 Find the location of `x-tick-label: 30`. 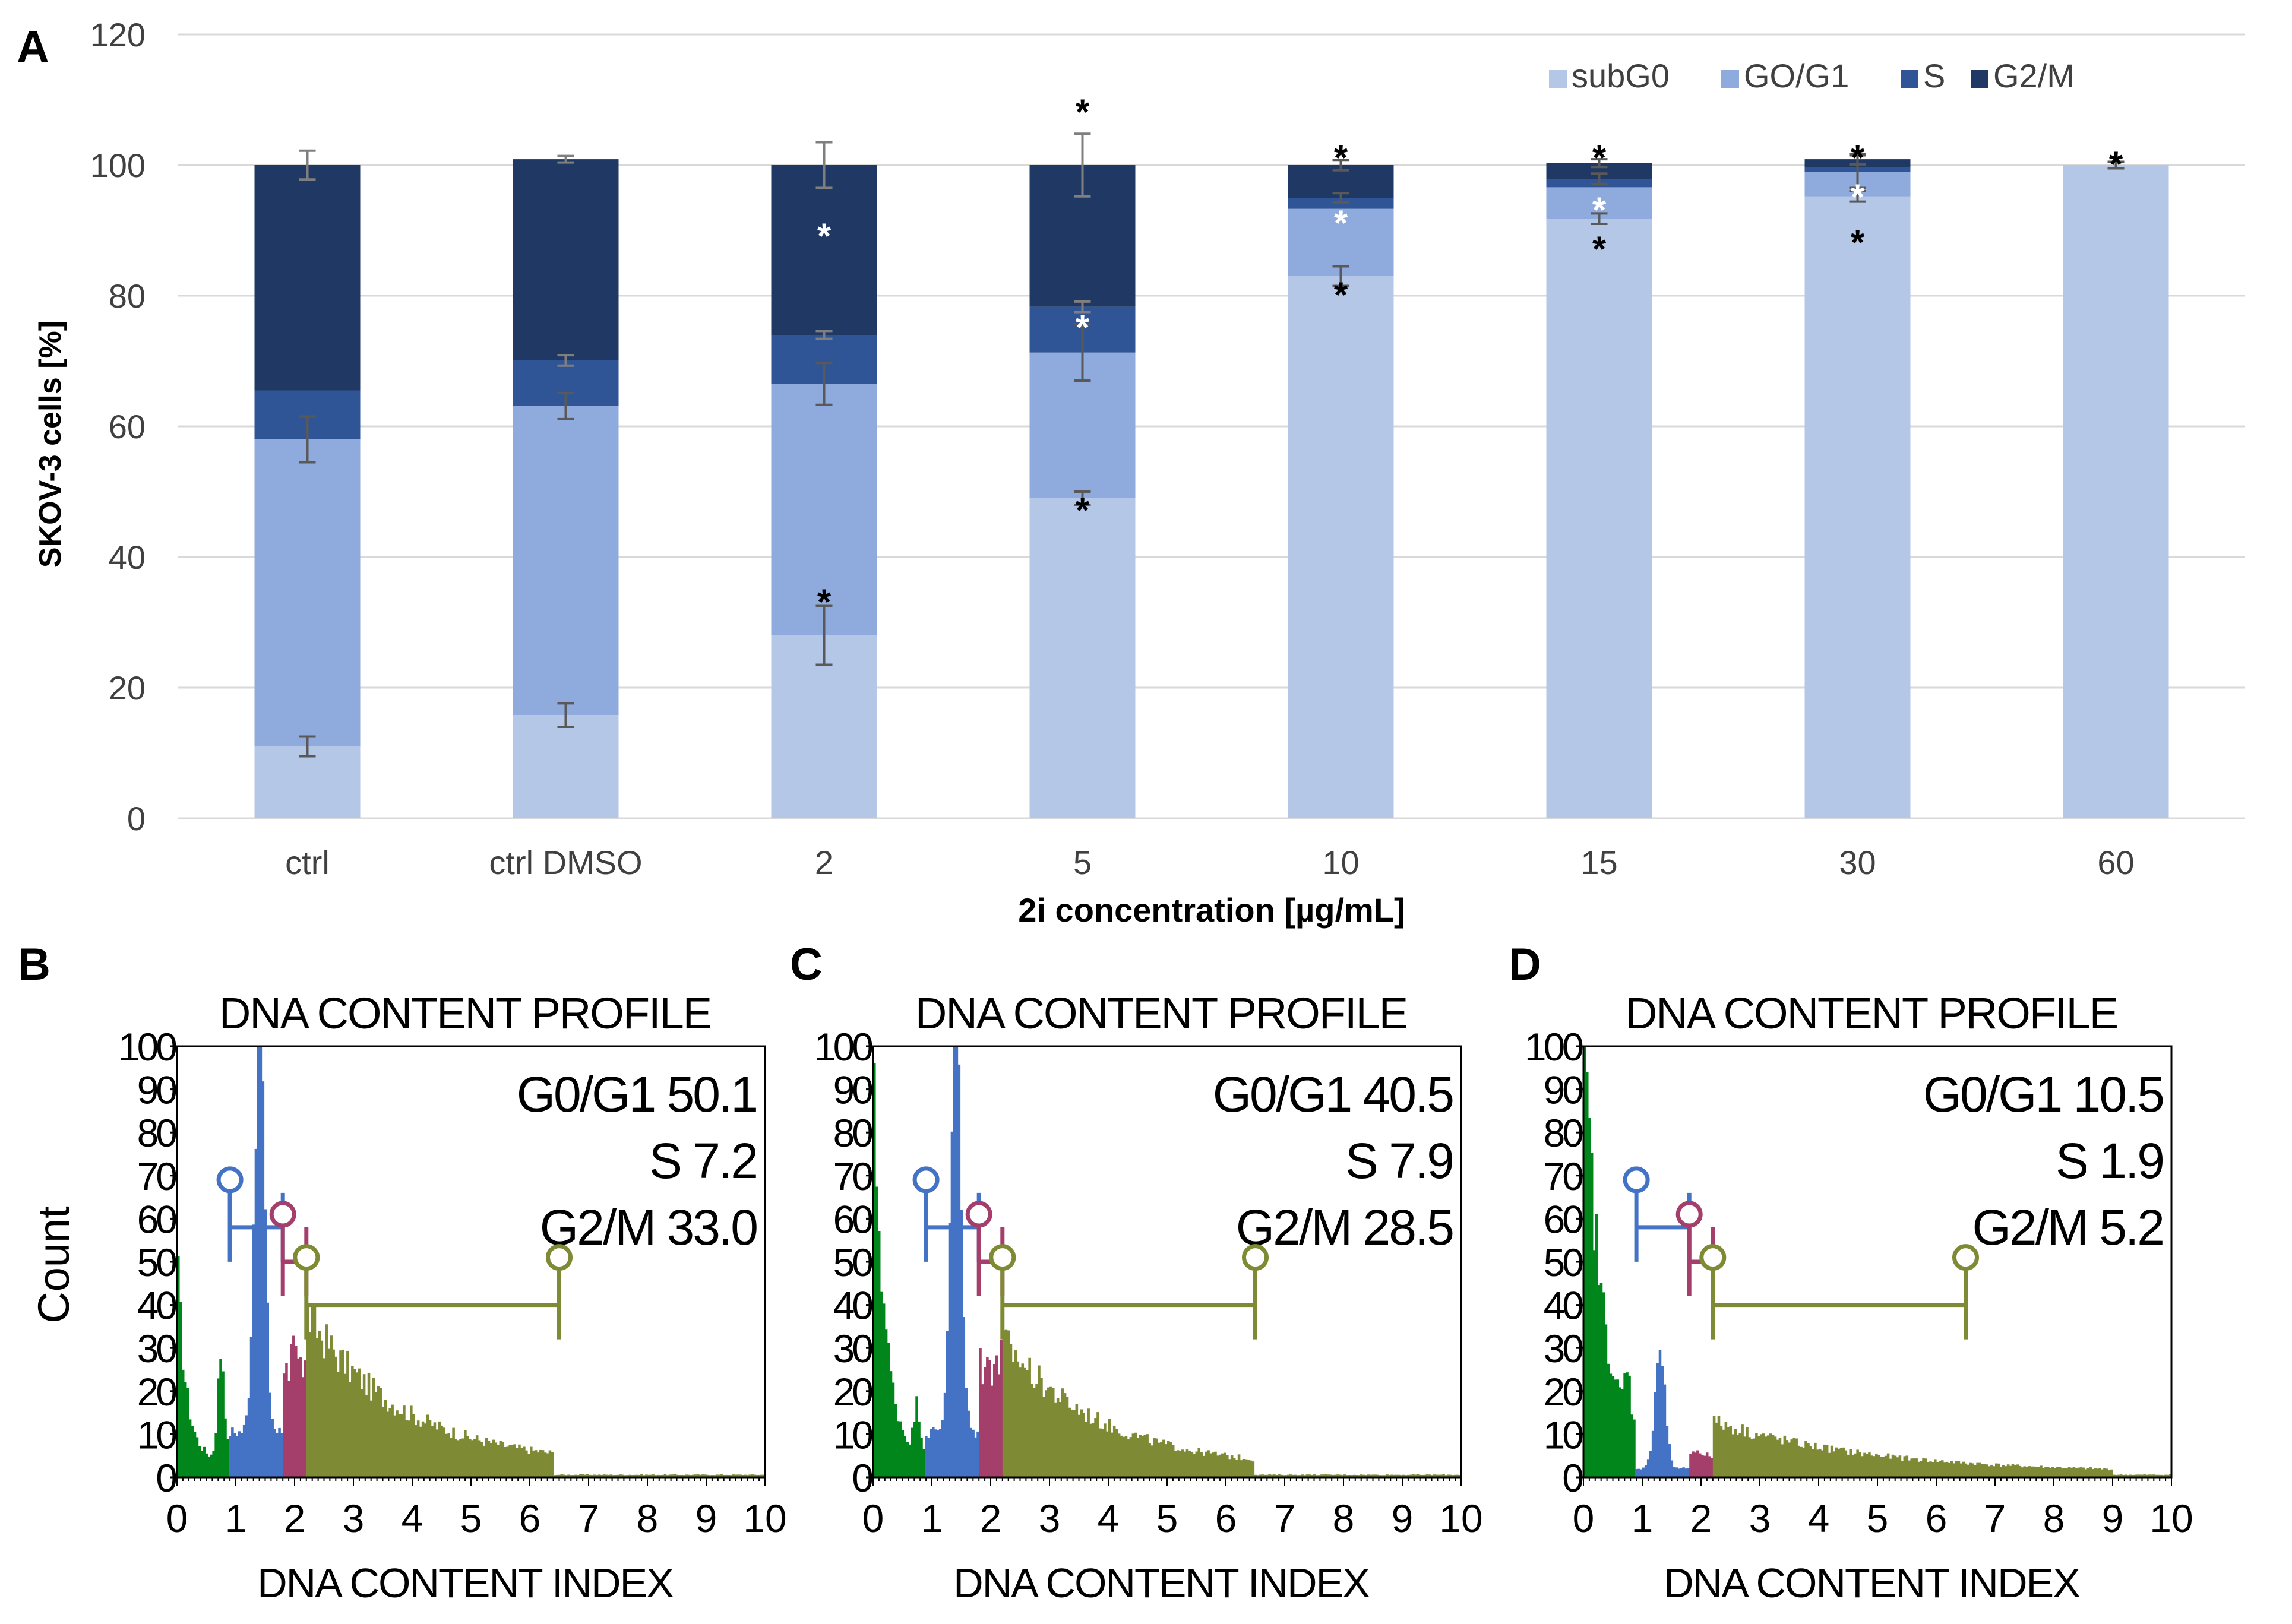

x-tick-label: 30 is located at coordinates (1857, 862).